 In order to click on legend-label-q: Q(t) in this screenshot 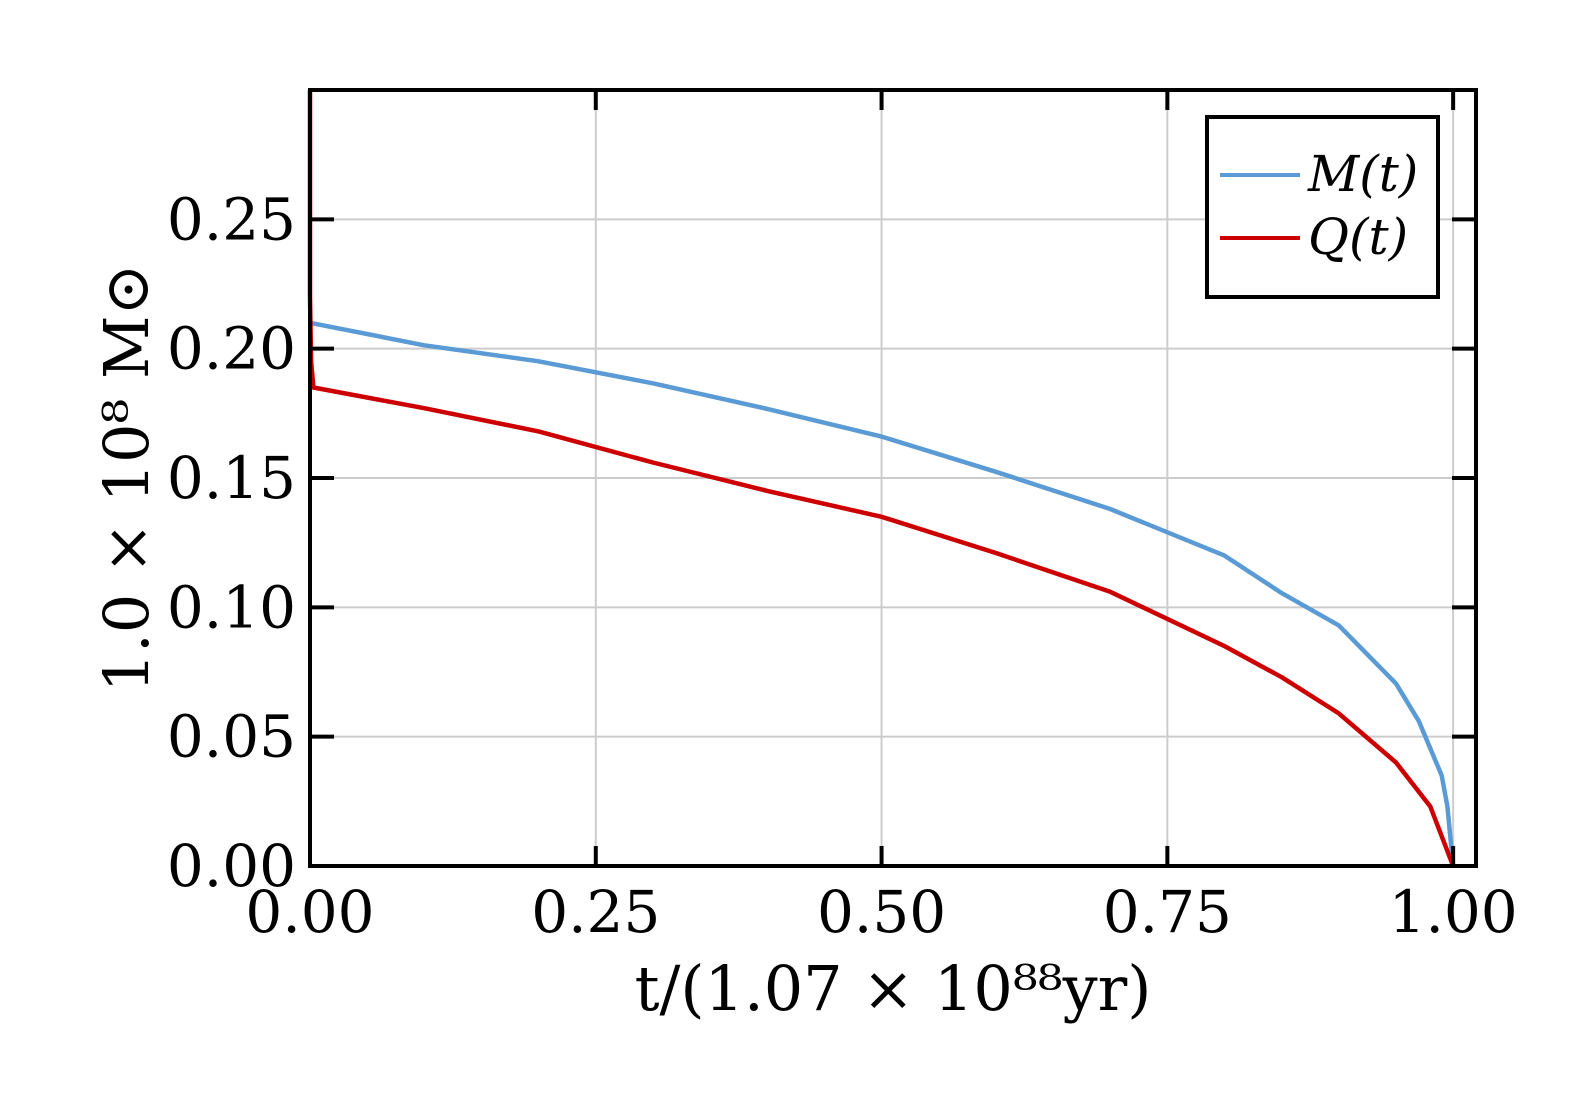, I will do `click(1358, 237)`.